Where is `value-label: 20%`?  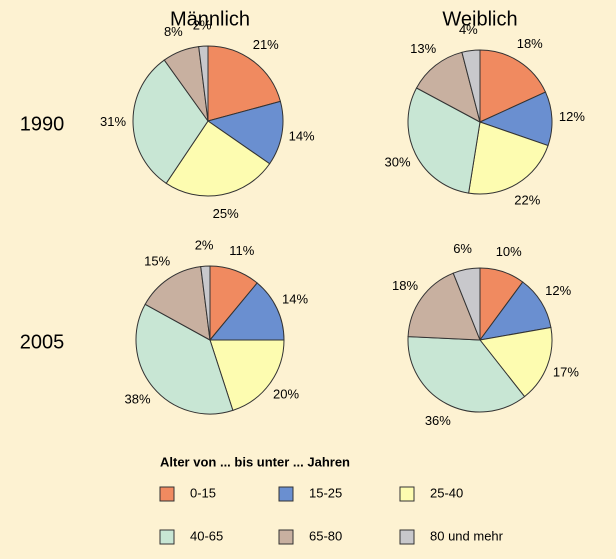
value-label: 20% is located at coordinates (286, 394).